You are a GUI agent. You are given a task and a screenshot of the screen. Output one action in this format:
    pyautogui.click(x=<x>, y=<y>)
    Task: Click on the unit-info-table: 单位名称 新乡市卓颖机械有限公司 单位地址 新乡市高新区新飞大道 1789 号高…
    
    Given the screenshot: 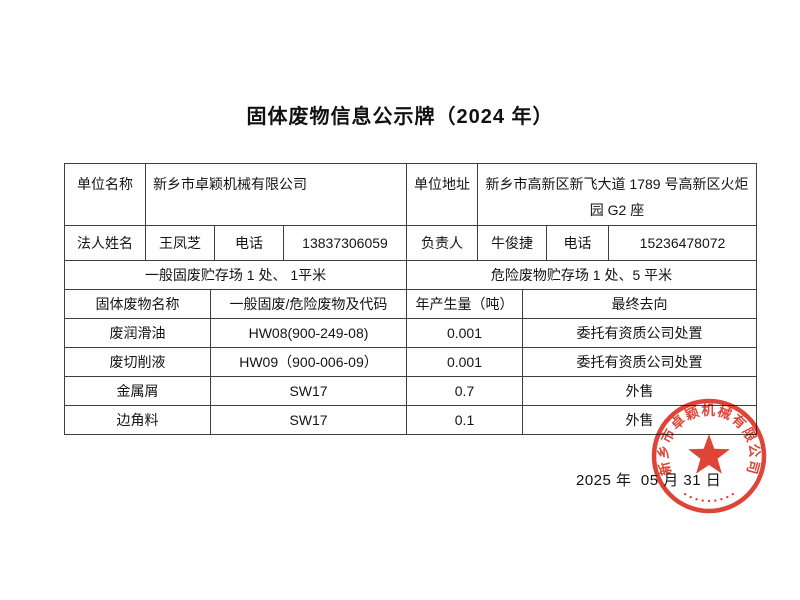 What is the action you would take?
    pyautogui.click(x=411, y=212)
    